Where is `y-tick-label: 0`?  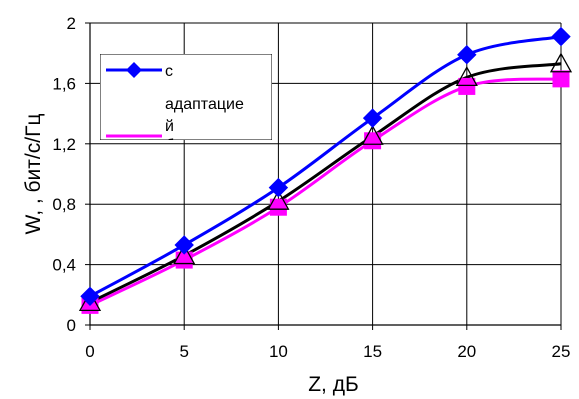
y-tick-label: 0 is located at coordinates (71, 325).